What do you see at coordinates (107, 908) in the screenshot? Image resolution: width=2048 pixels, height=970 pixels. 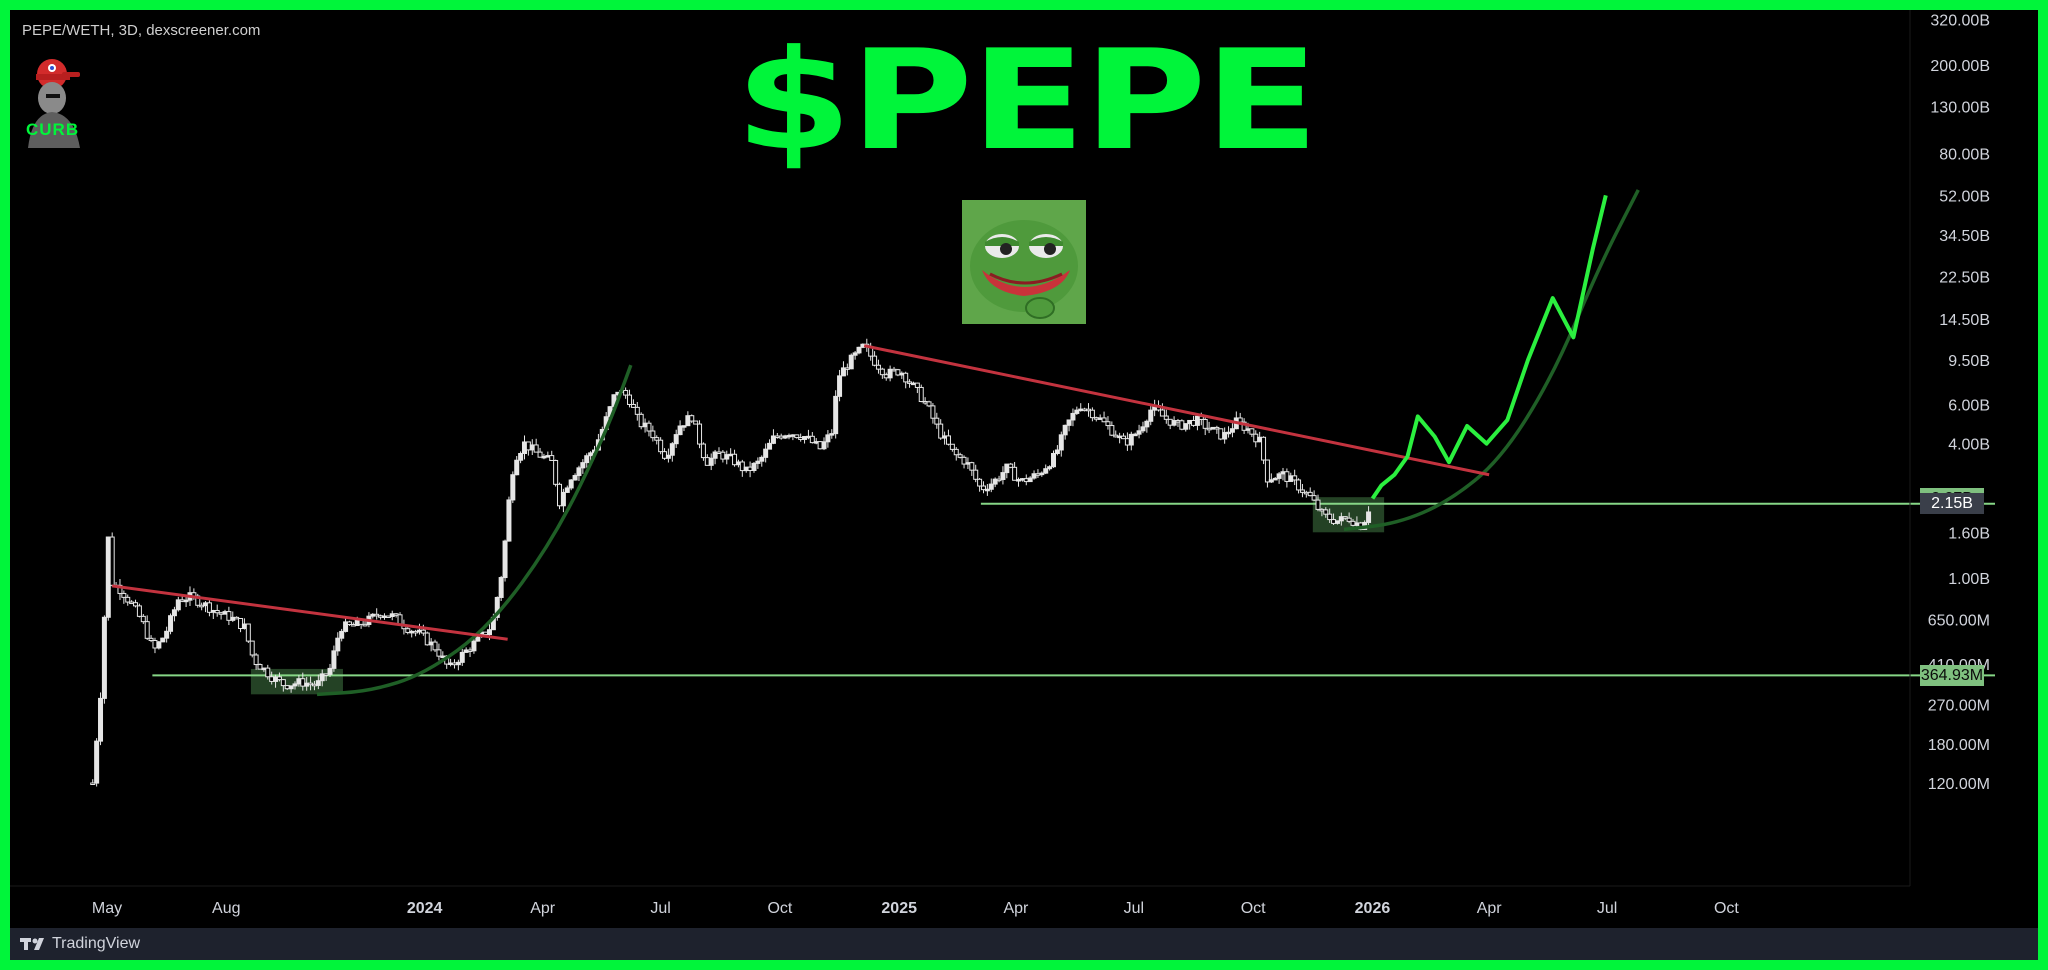 I see `x-tick-label: May` at bounding box center [107, 908].